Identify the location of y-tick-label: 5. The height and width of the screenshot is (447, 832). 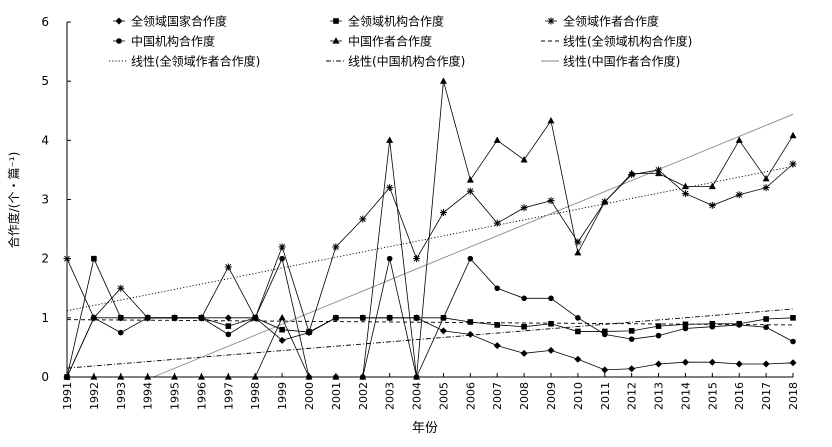
(45, 81).